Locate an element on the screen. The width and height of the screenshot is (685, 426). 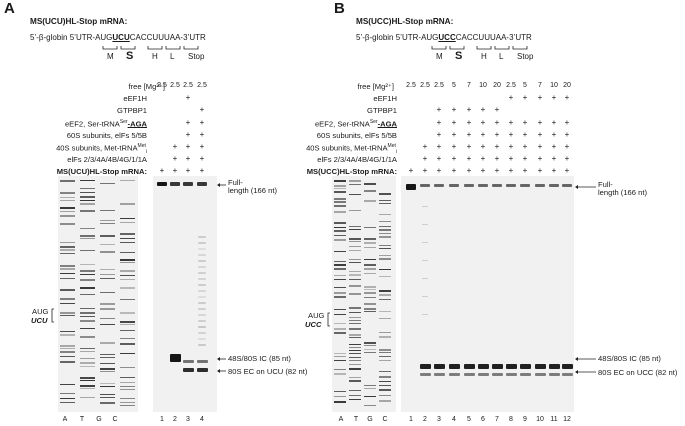
seq-prefix: 5’-β-globin 5’UTR-AUG is located at coordinates (397, 37).